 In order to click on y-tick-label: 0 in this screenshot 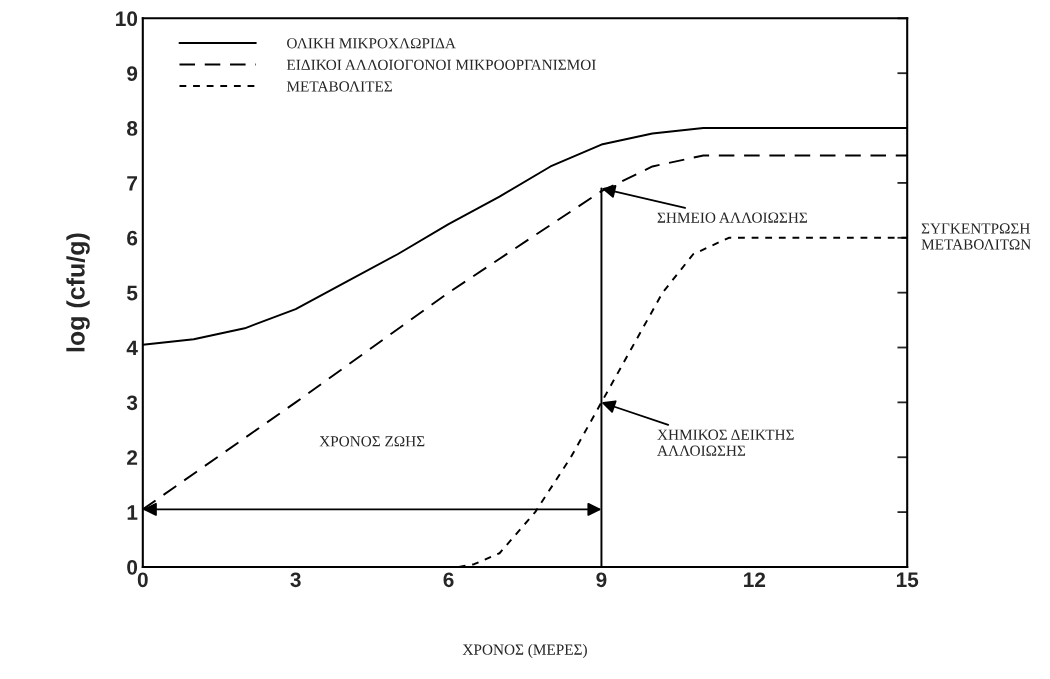, I will do `click(132, 567)`.